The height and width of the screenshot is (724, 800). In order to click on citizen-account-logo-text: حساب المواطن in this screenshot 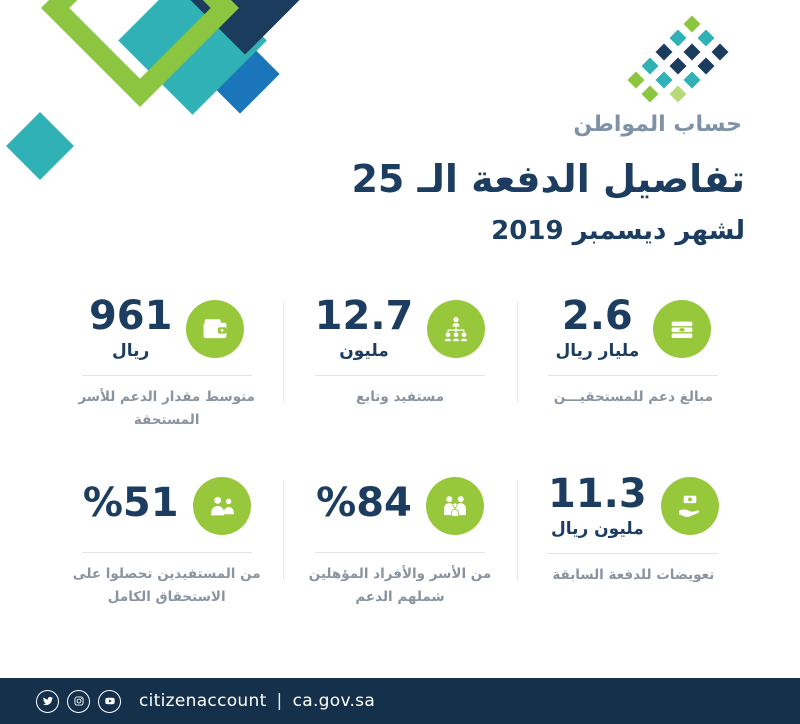, I will do `click(657, 124)`.